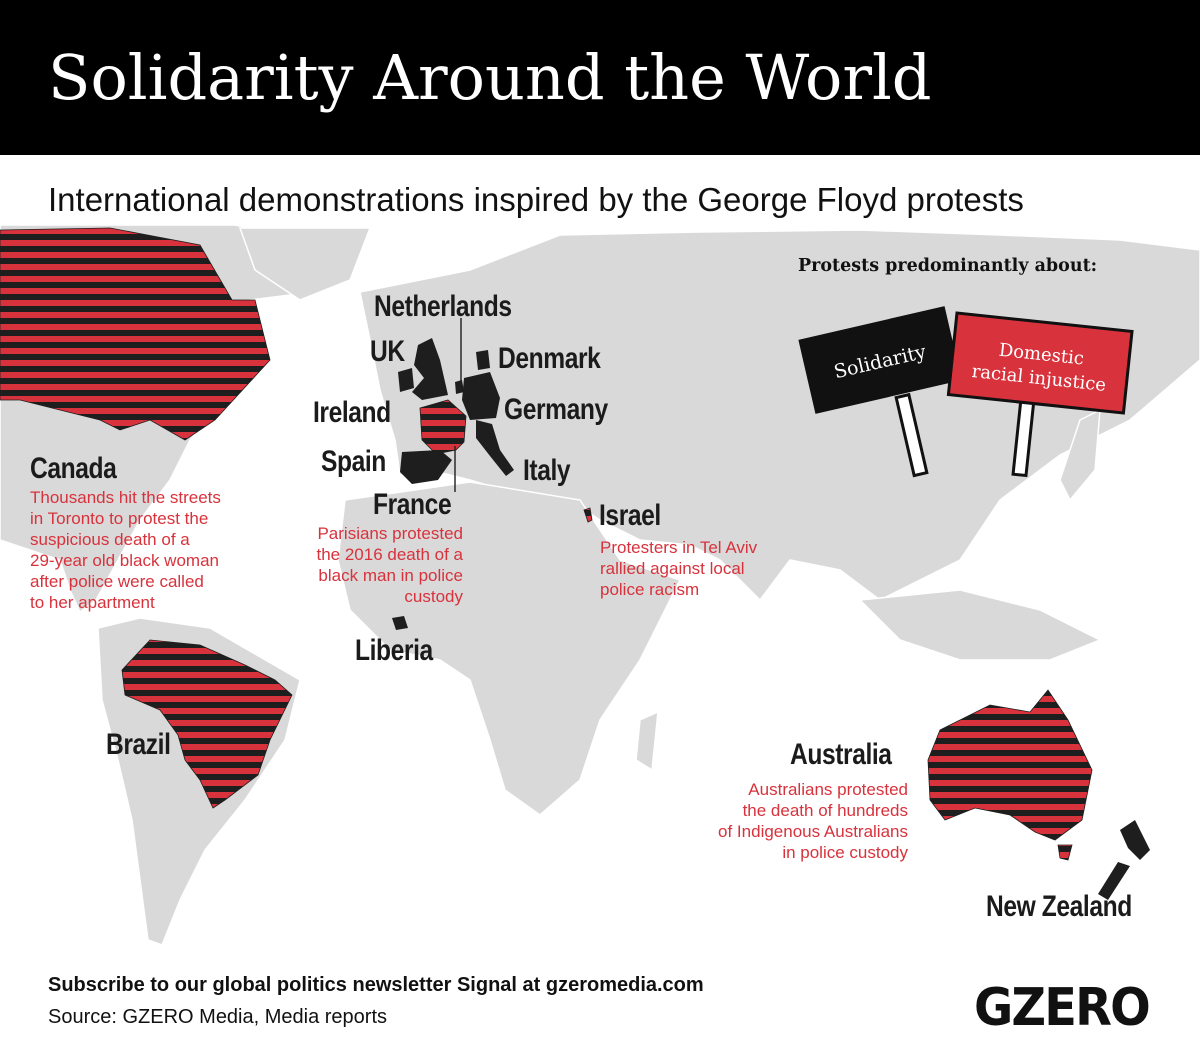 This screenshot has height=1062, width=1200. I want to click on brazil-shape, so click(207, 724).